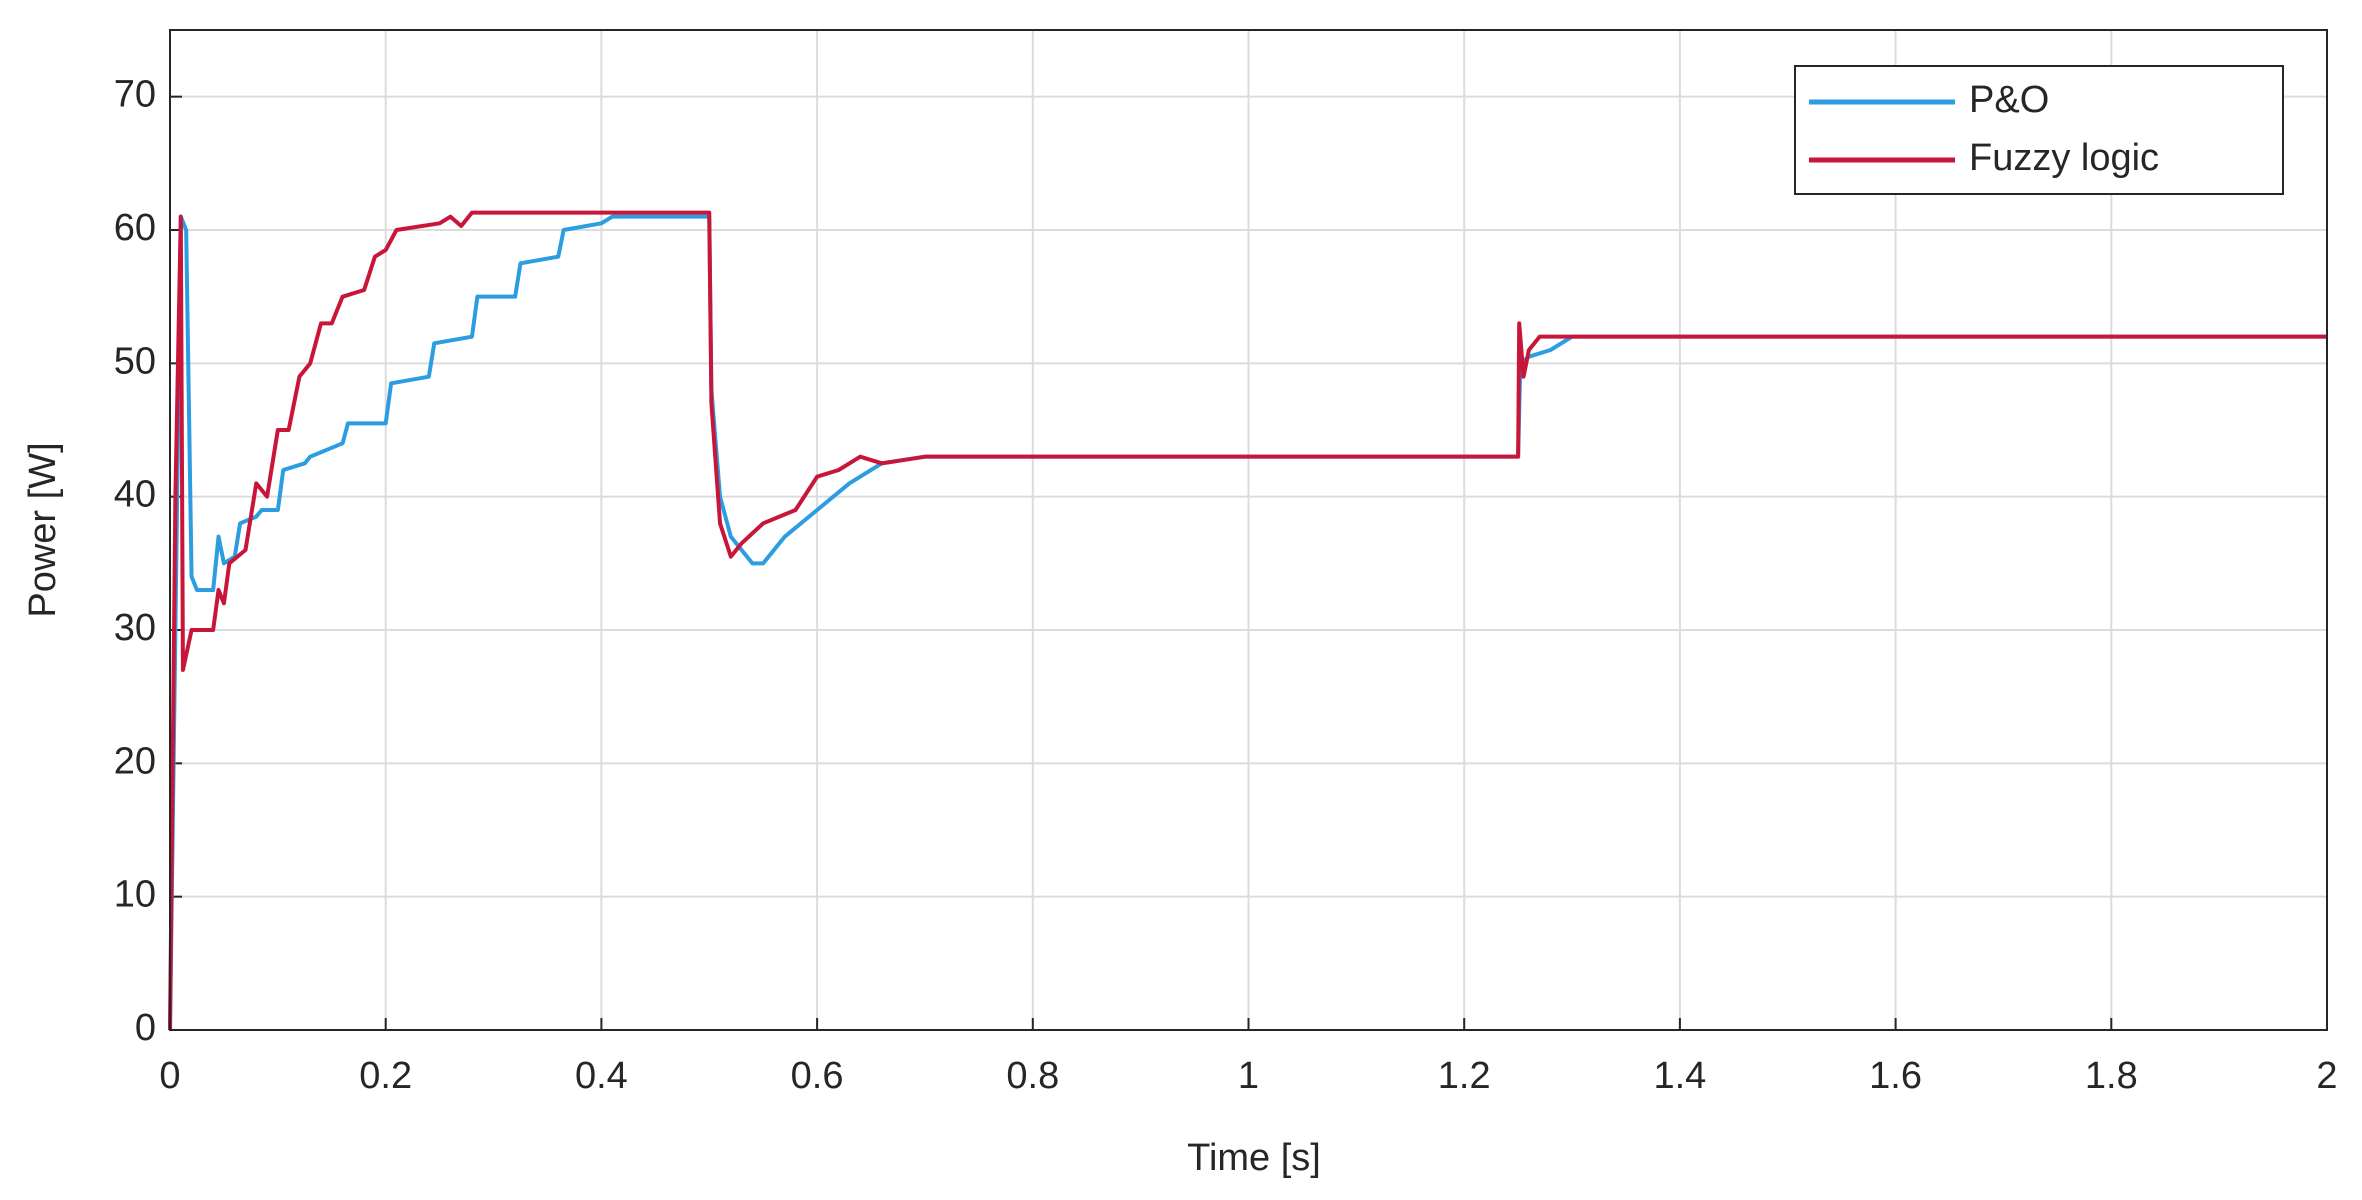  What do you see at coordinates (135, 761) in the screenshot?
I see `y-tick-label: 20` at bounding box center [135, 761].